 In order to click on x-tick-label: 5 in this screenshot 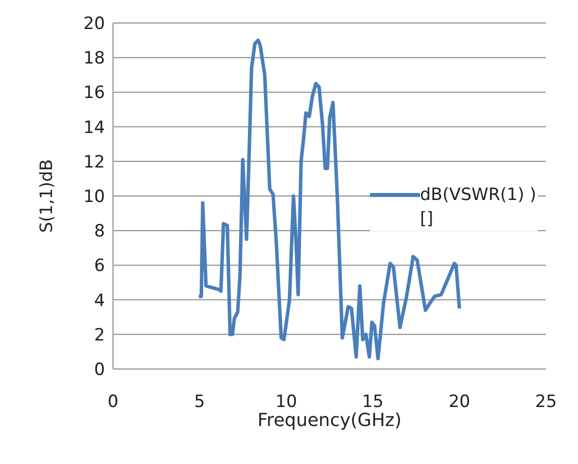, I will do `click(200, 402)`.